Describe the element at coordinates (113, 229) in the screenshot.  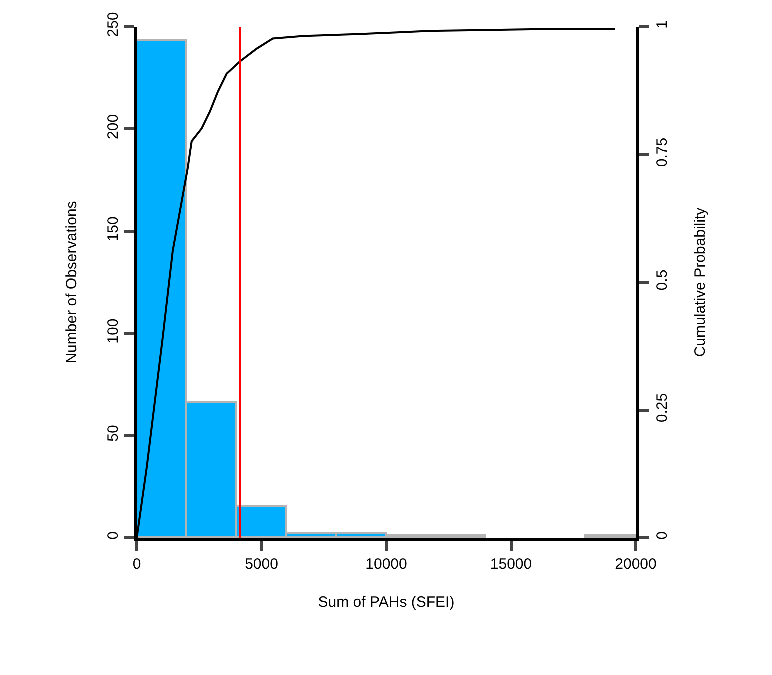
I see `y-tick-label: 150` at that location.